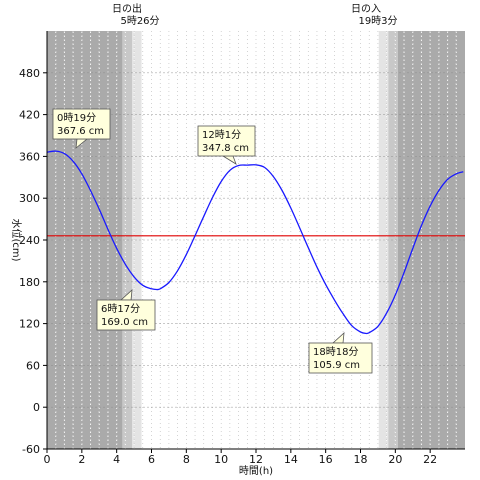 This screenshot has width=480, height=480. Describe the element at coordinates (221, 135) in the screenshot. I see `callout-time: 12時1分` at that location.